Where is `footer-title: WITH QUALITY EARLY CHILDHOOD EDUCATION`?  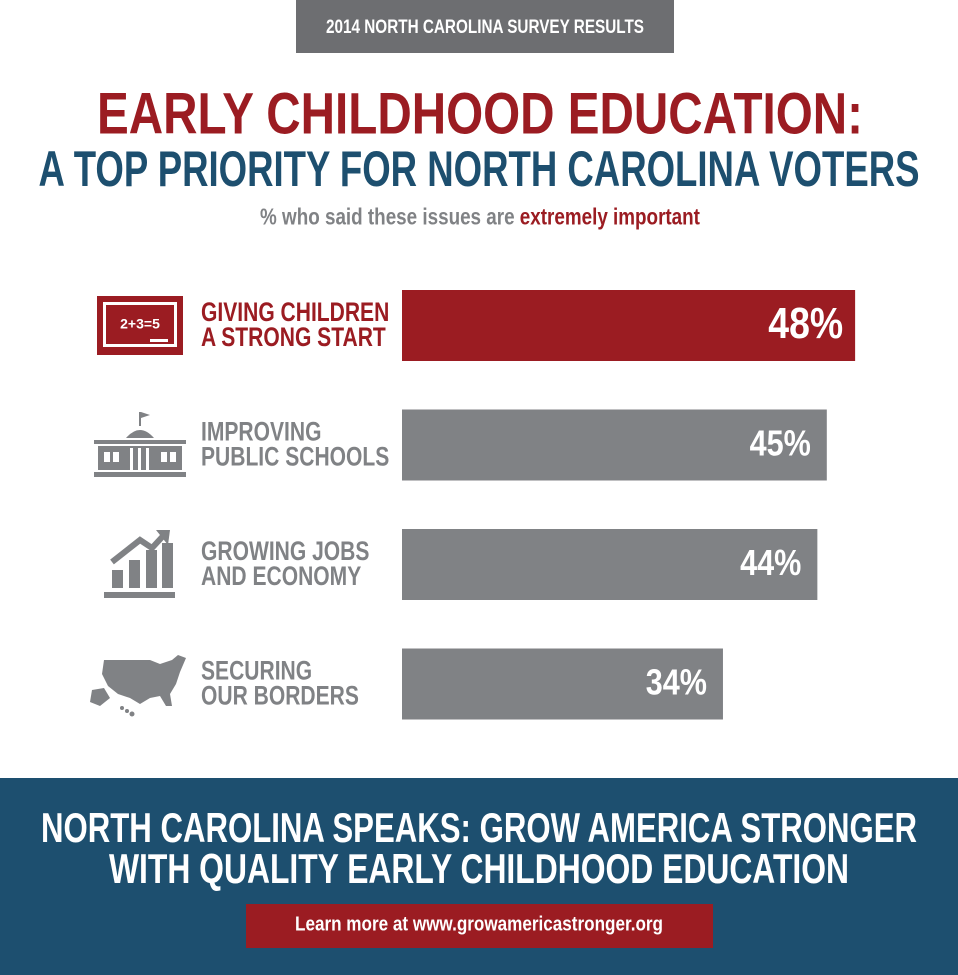
footer-title: WITH QUALITY EARLY CHILDHOOD EDUCATION is located at coordinates (479, 868).